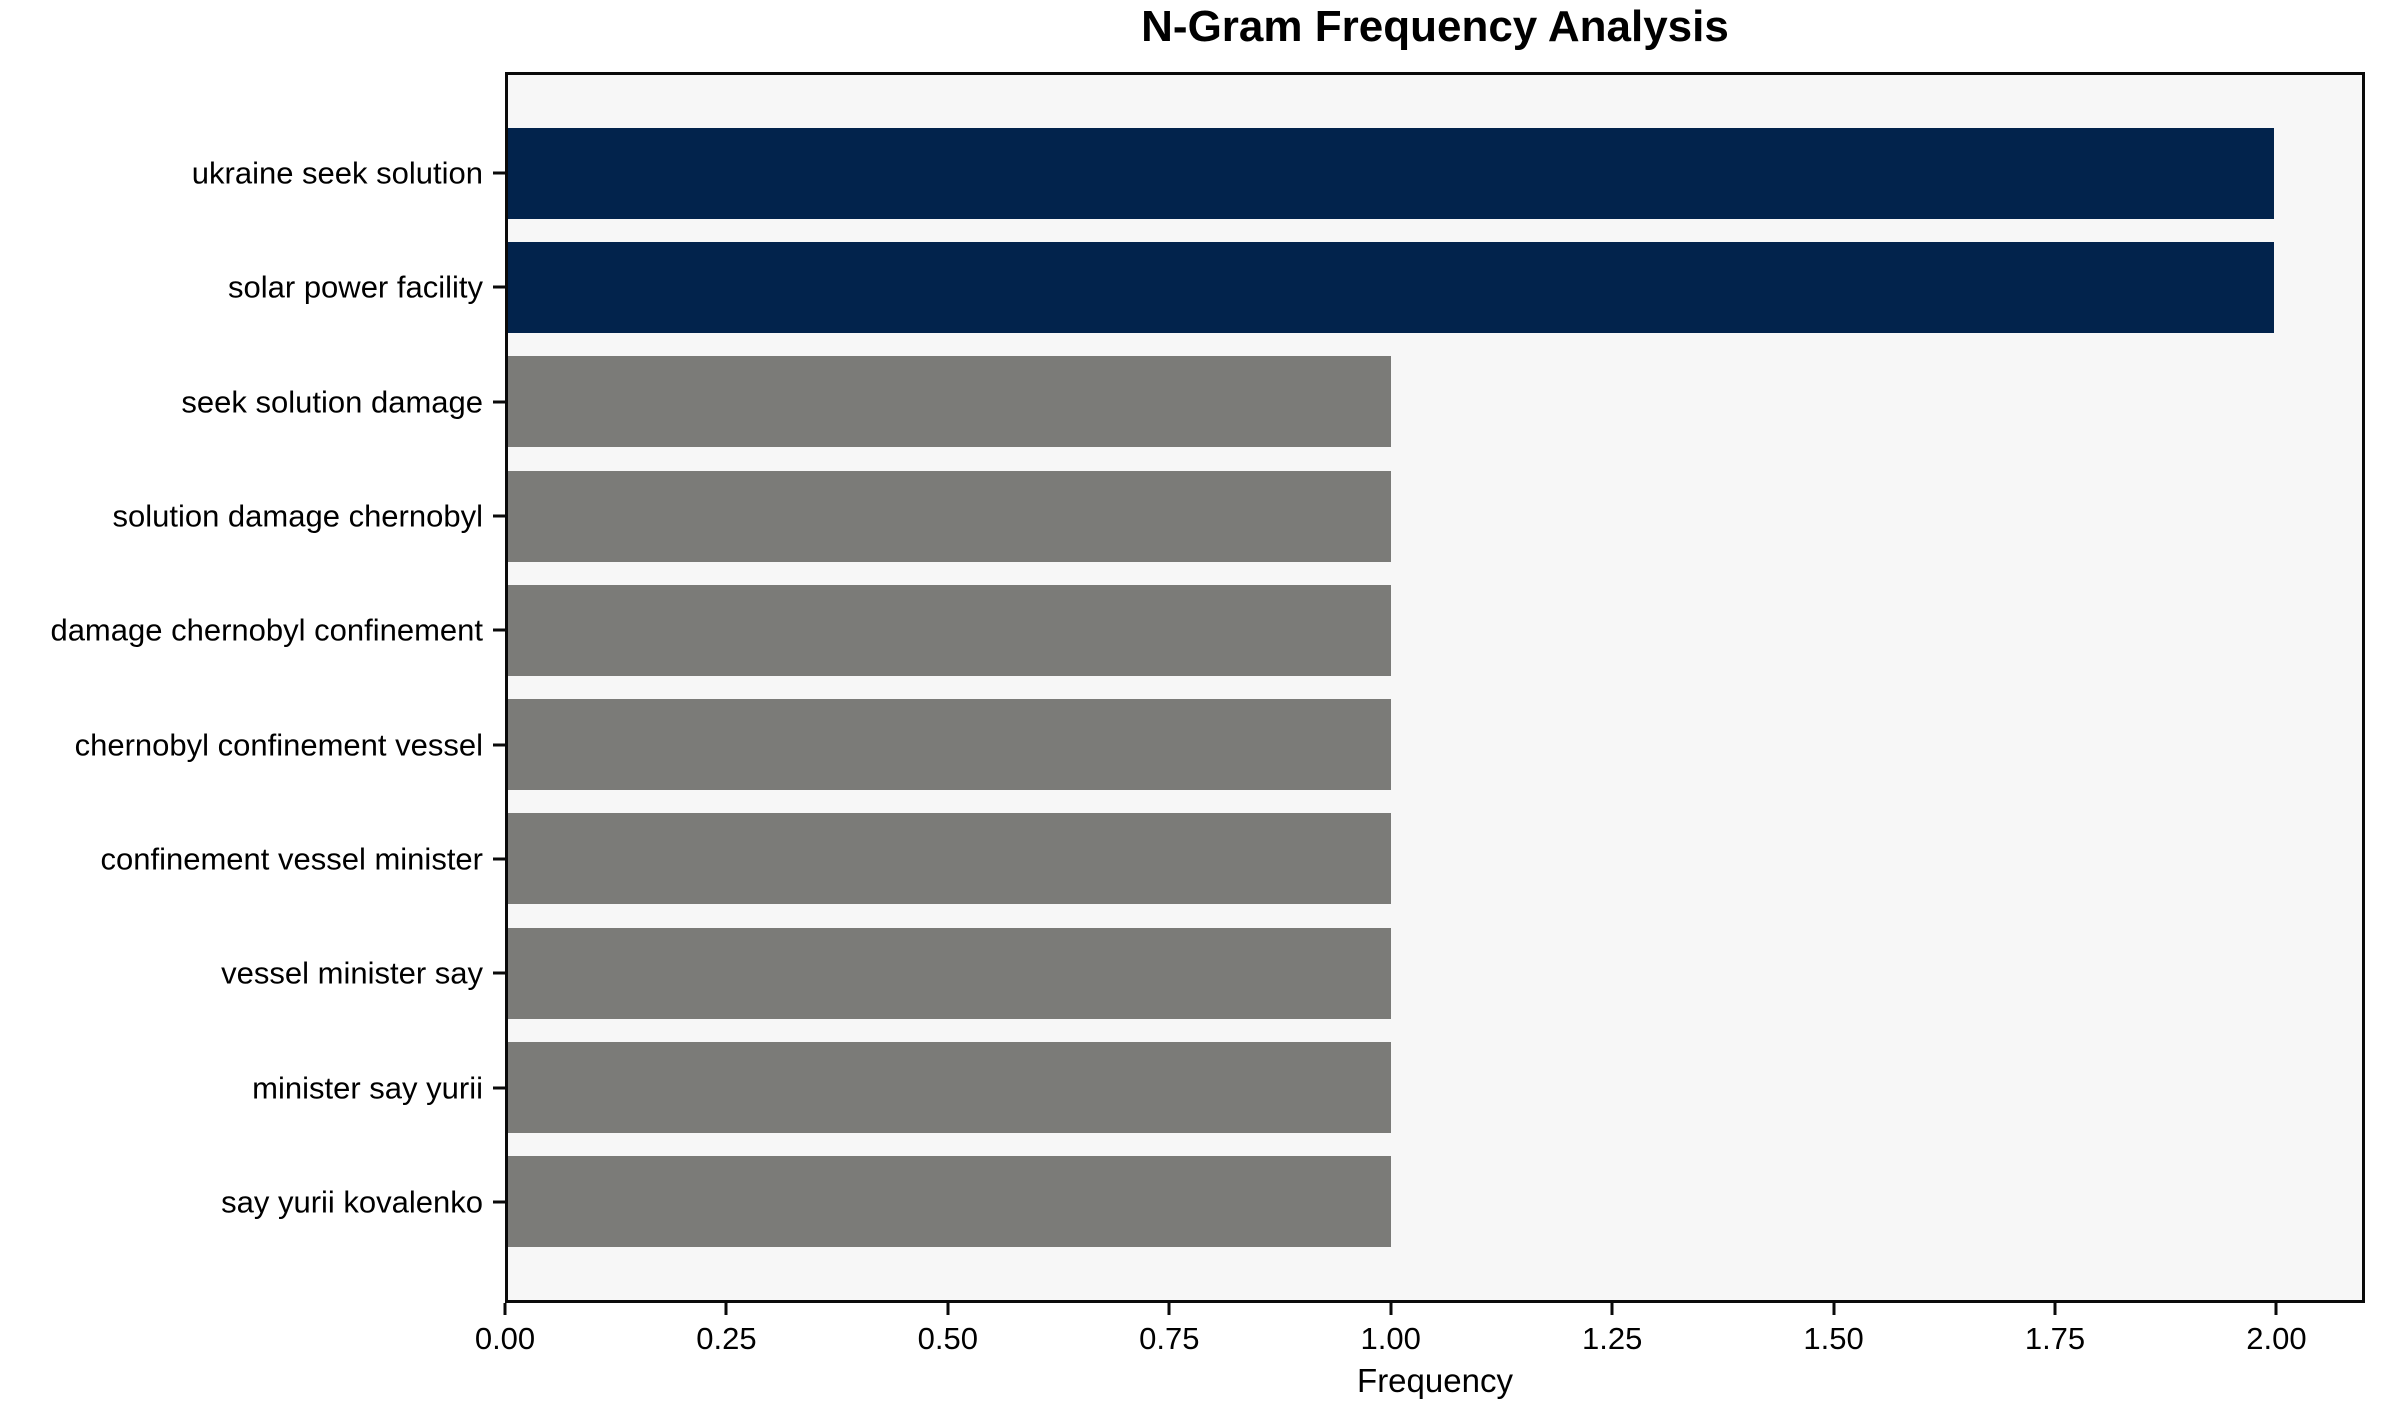  What do you see at coordinates (1435, 1380) in the screenshot?
I see `x-axis-label: Frequency` at bounding box center [1435, 1380].